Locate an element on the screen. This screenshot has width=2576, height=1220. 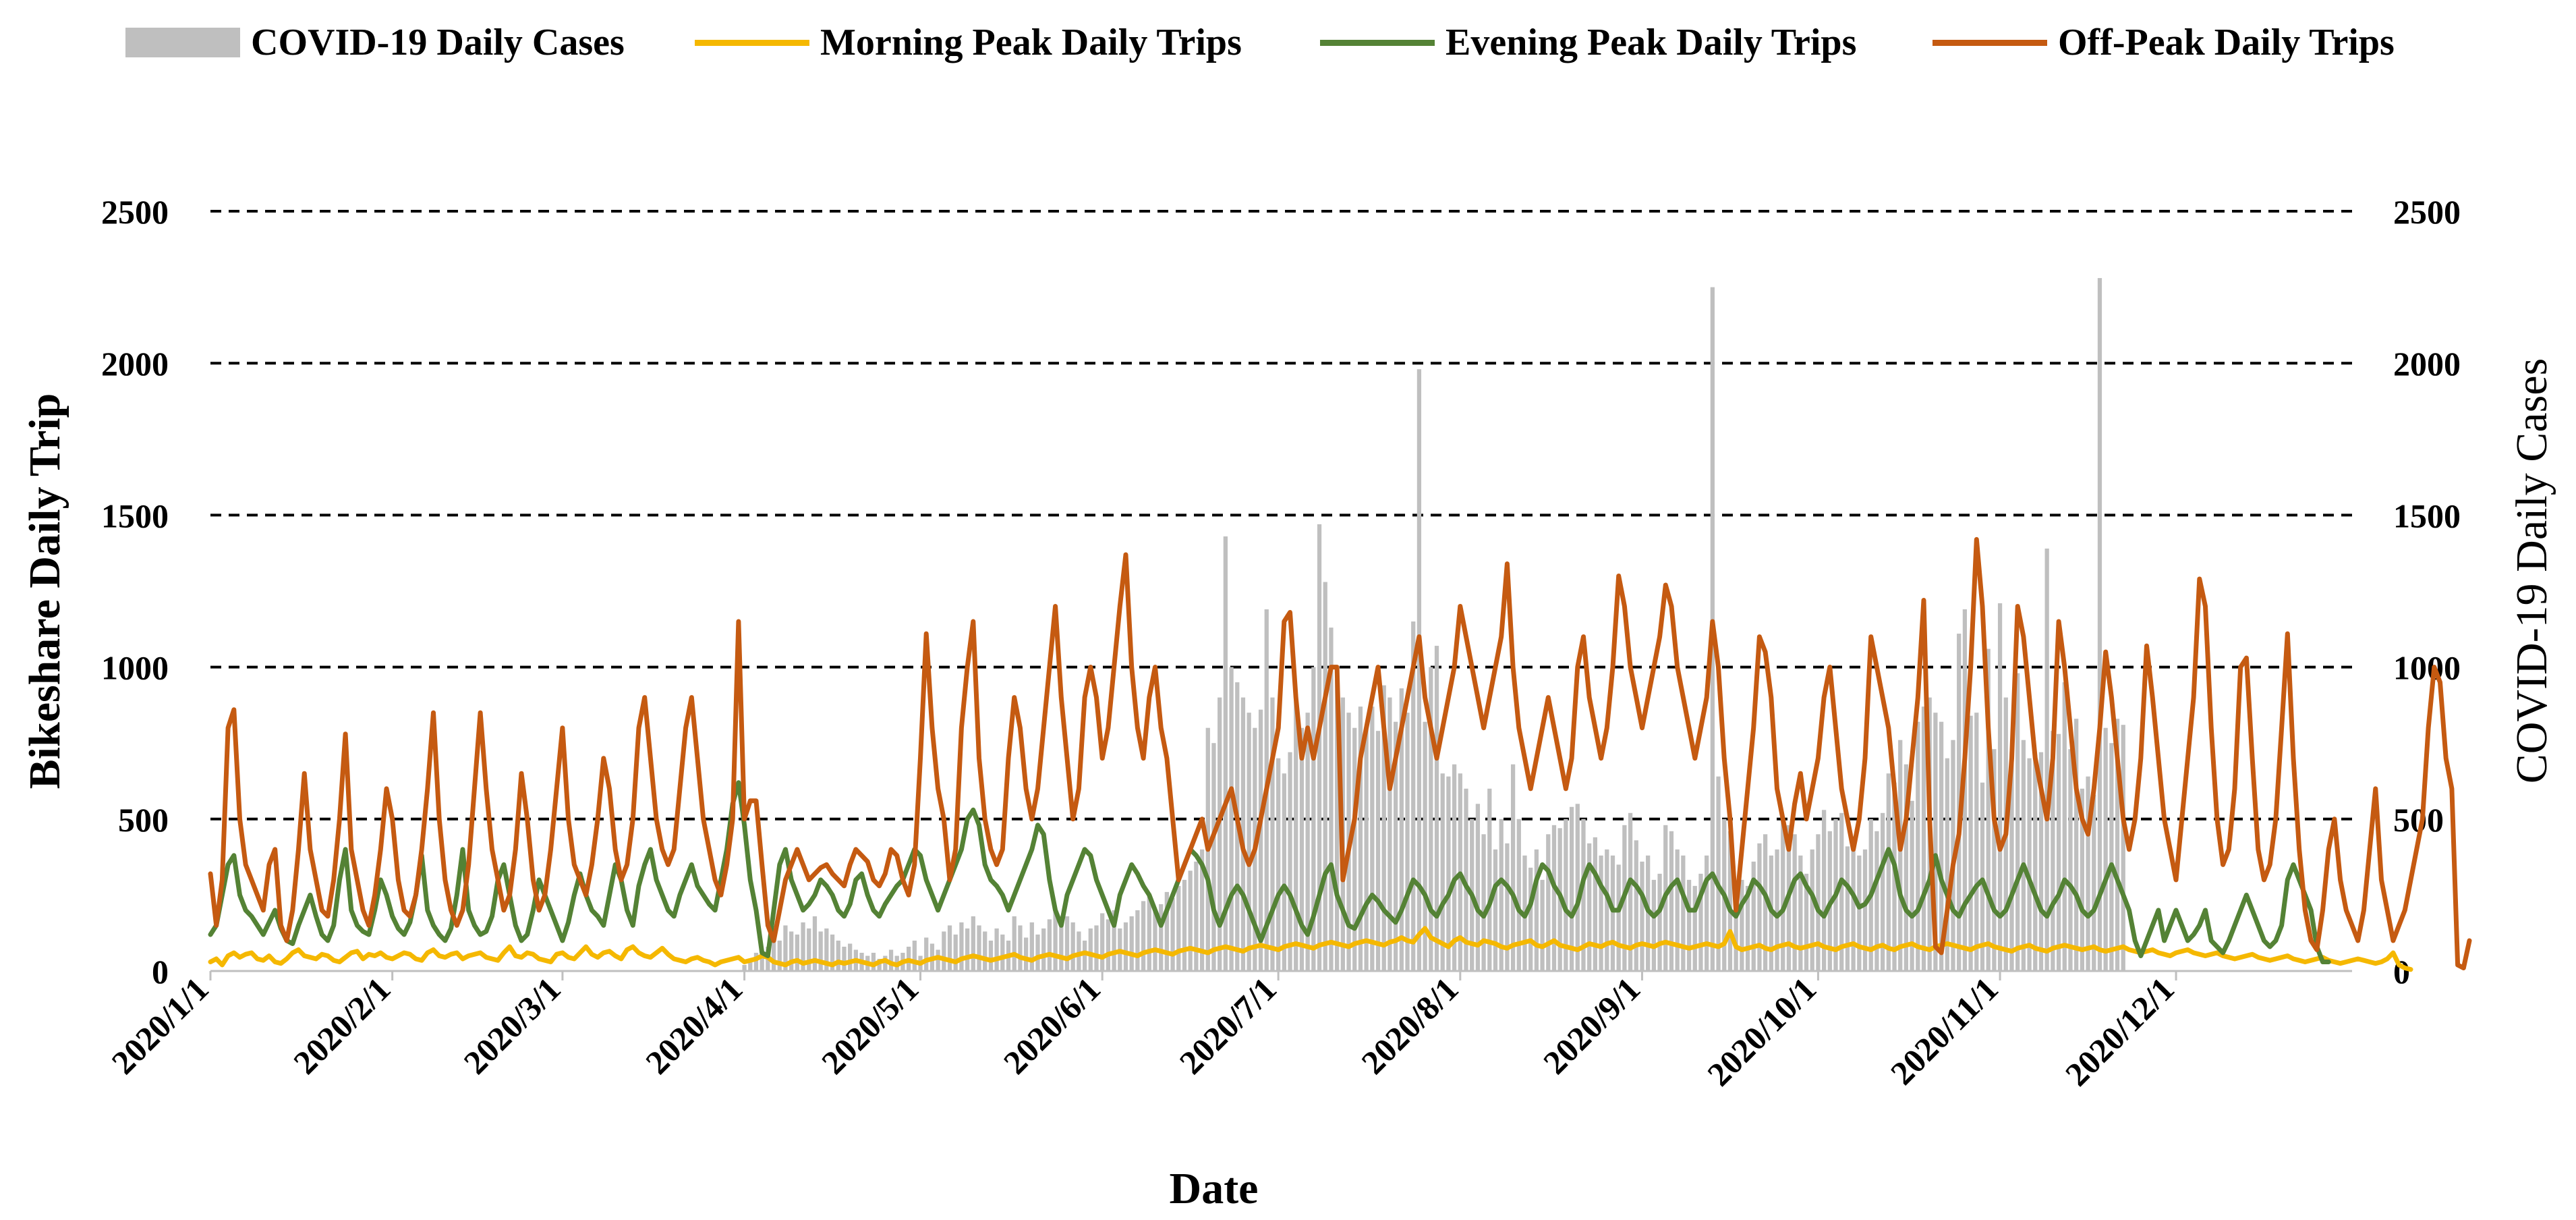
legend-item-evening-peak: Evening Peak Daily Trips is located at coordinates (1588, 42).